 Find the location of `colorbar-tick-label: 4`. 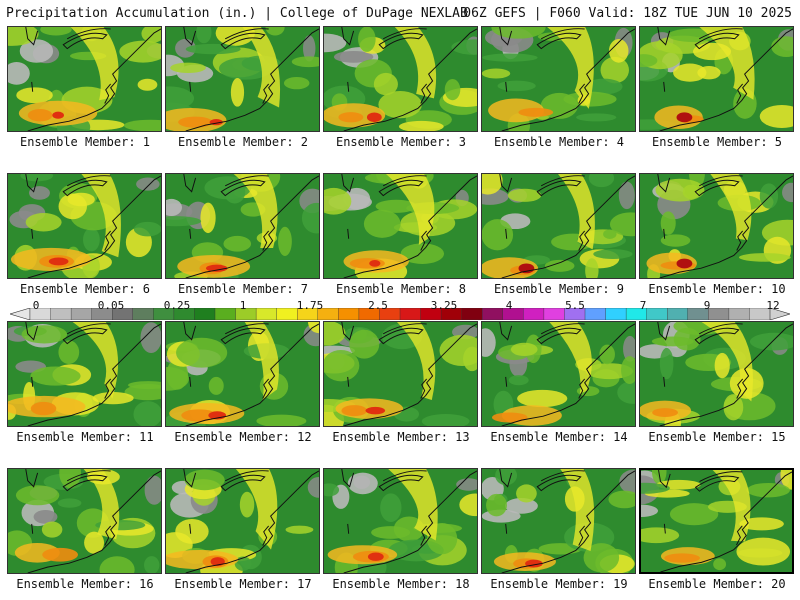

colorbar-tick-label: 4 is located at coordinates (509, 305).